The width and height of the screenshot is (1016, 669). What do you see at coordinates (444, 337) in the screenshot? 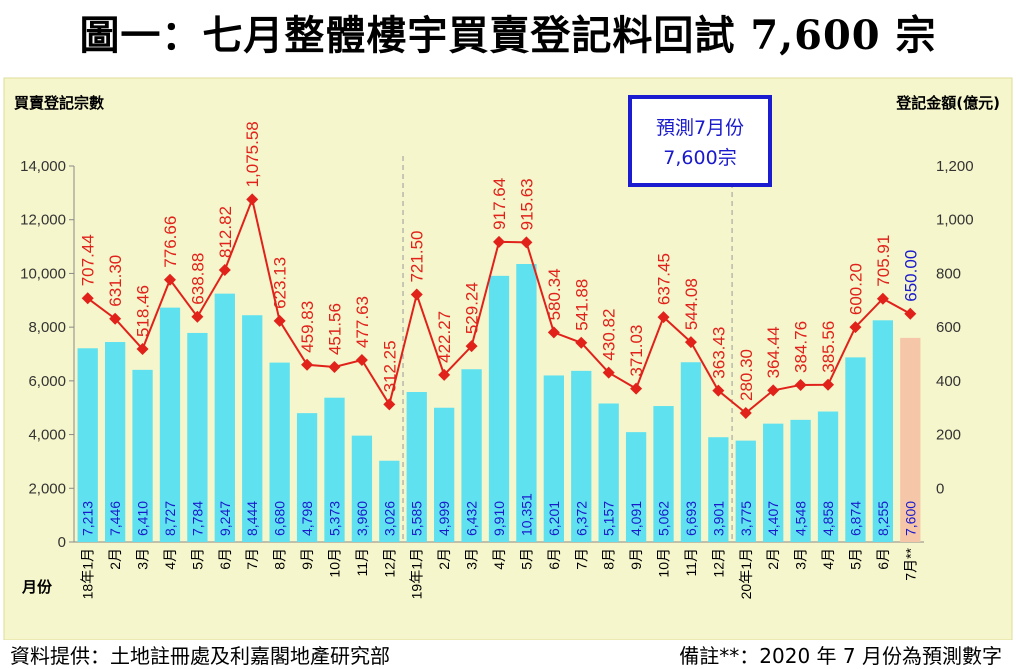
I see `line-value-label: 422.27` at bounding box center [444, 337].